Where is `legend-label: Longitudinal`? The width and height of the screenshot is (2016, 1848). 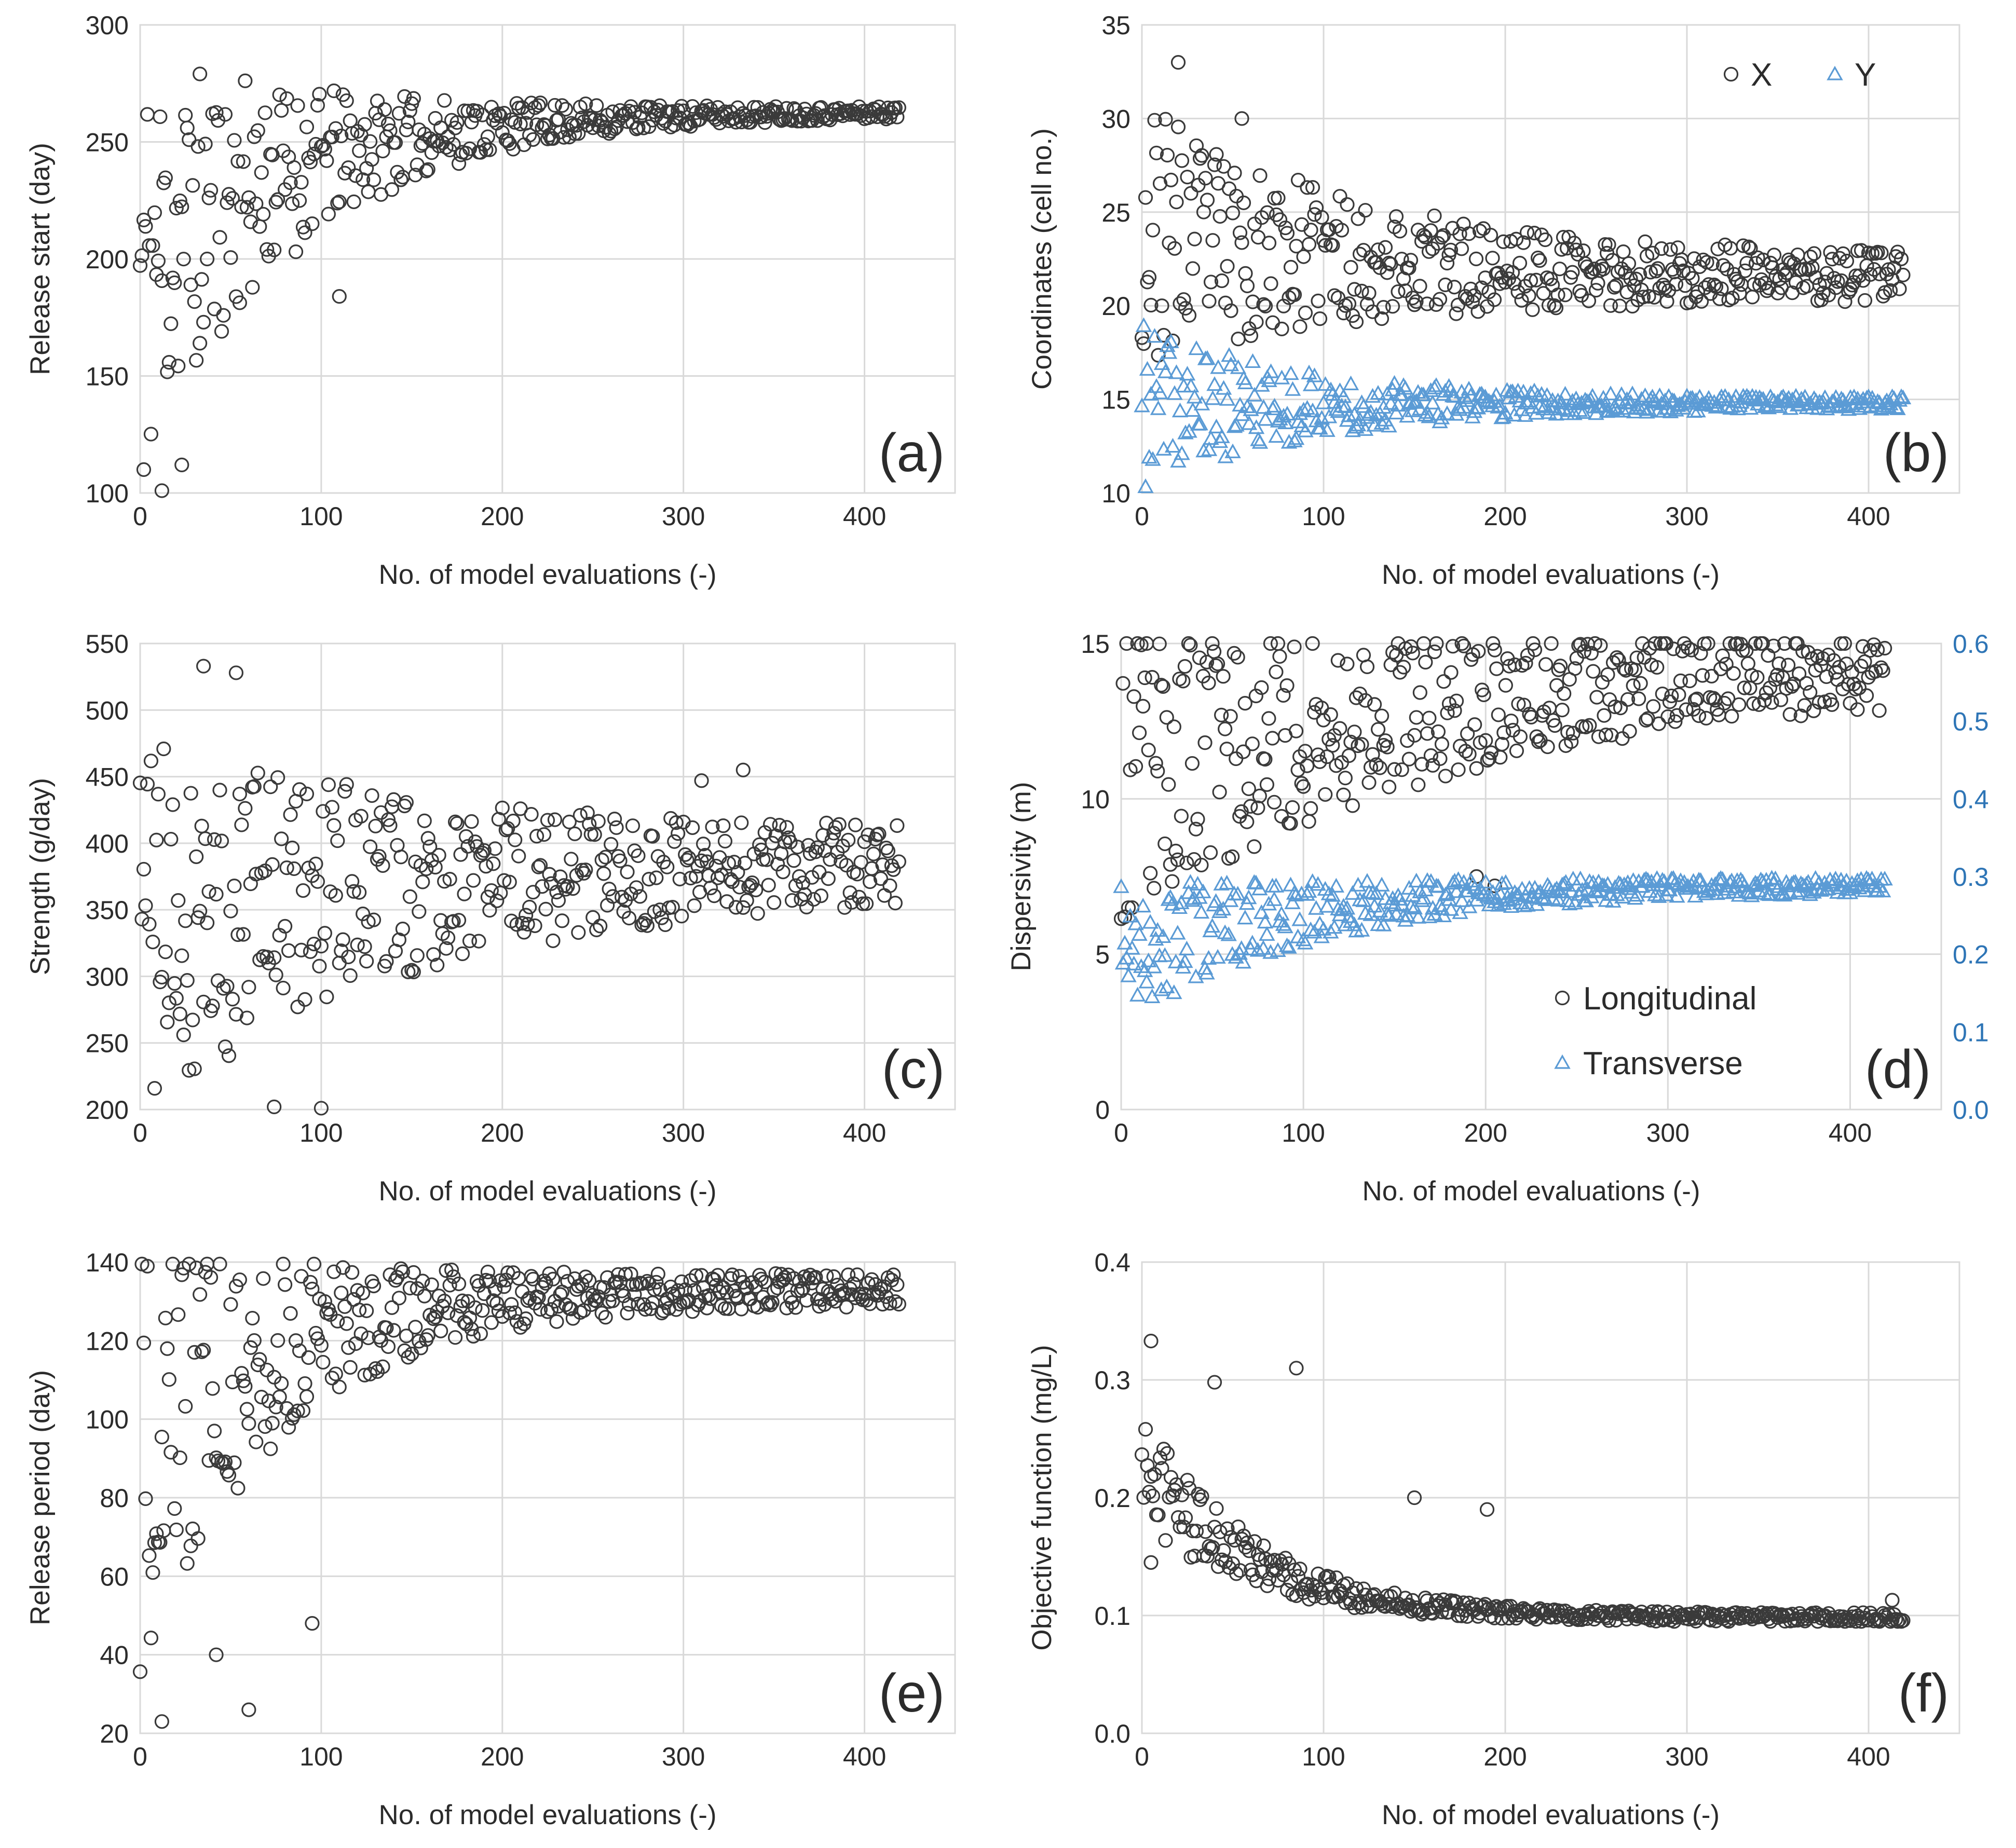 legend-label: Longitudinal is located at coordinates (1670, 999).